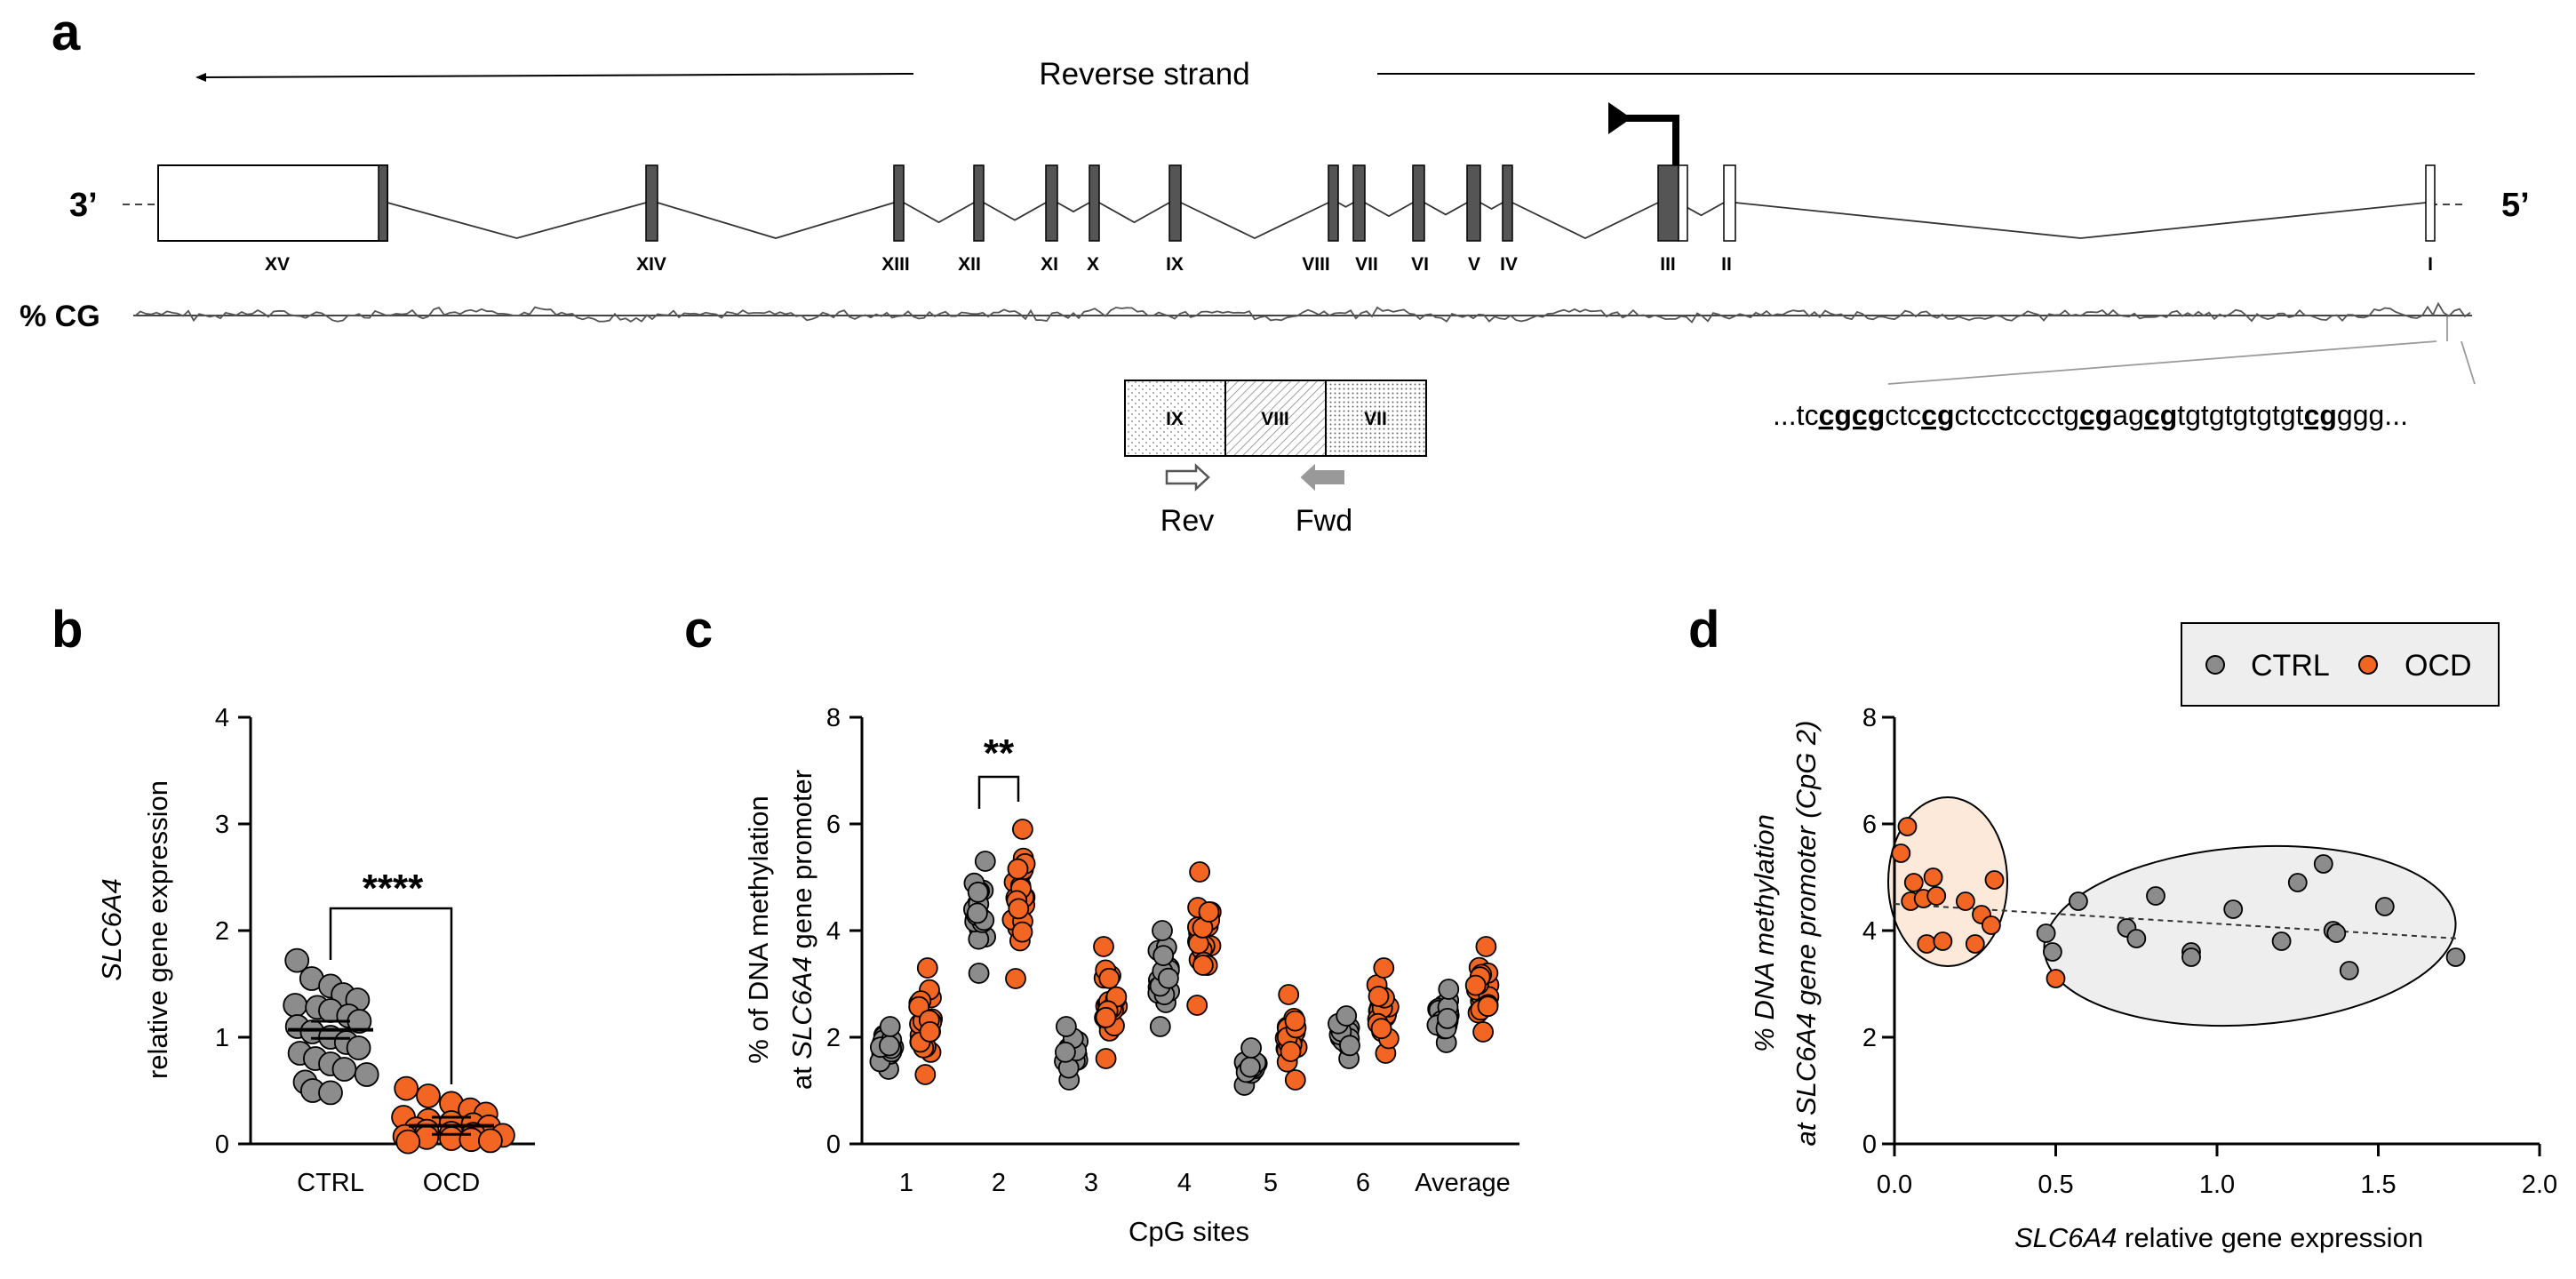  Describe the element at coordinates (1322, 477) in the screenshot. I see `fwd-primer-arrow-icon` at that location.